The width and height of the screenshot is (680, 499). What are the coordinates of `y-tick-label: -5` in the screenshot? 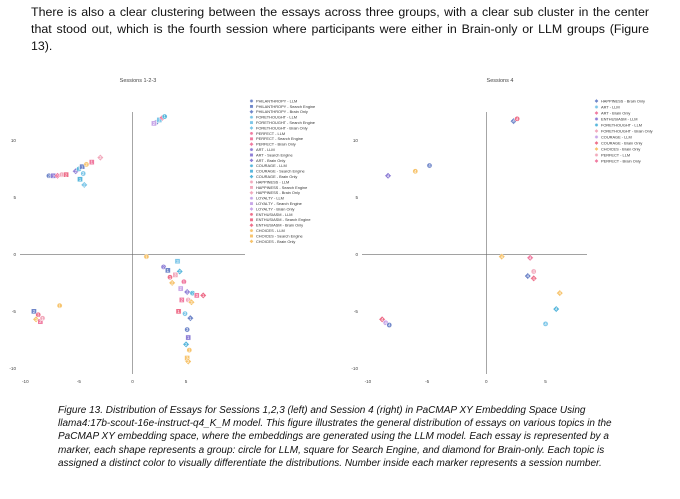 It's located at (14, 311).